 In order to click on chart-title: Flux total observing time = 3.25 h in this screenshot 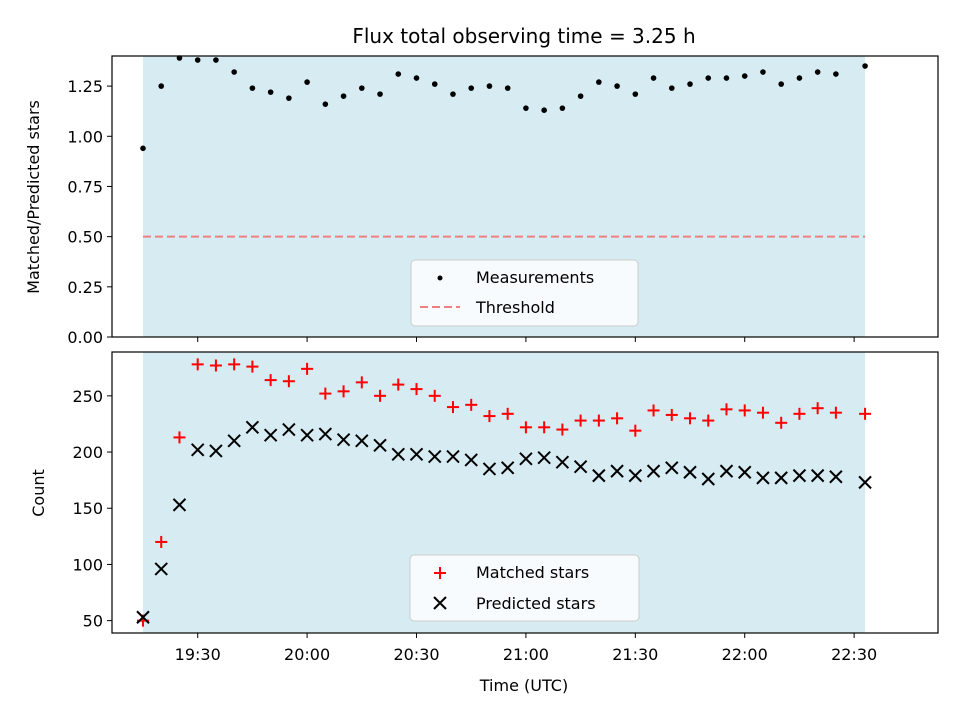, I will do `click(523, 36)`.